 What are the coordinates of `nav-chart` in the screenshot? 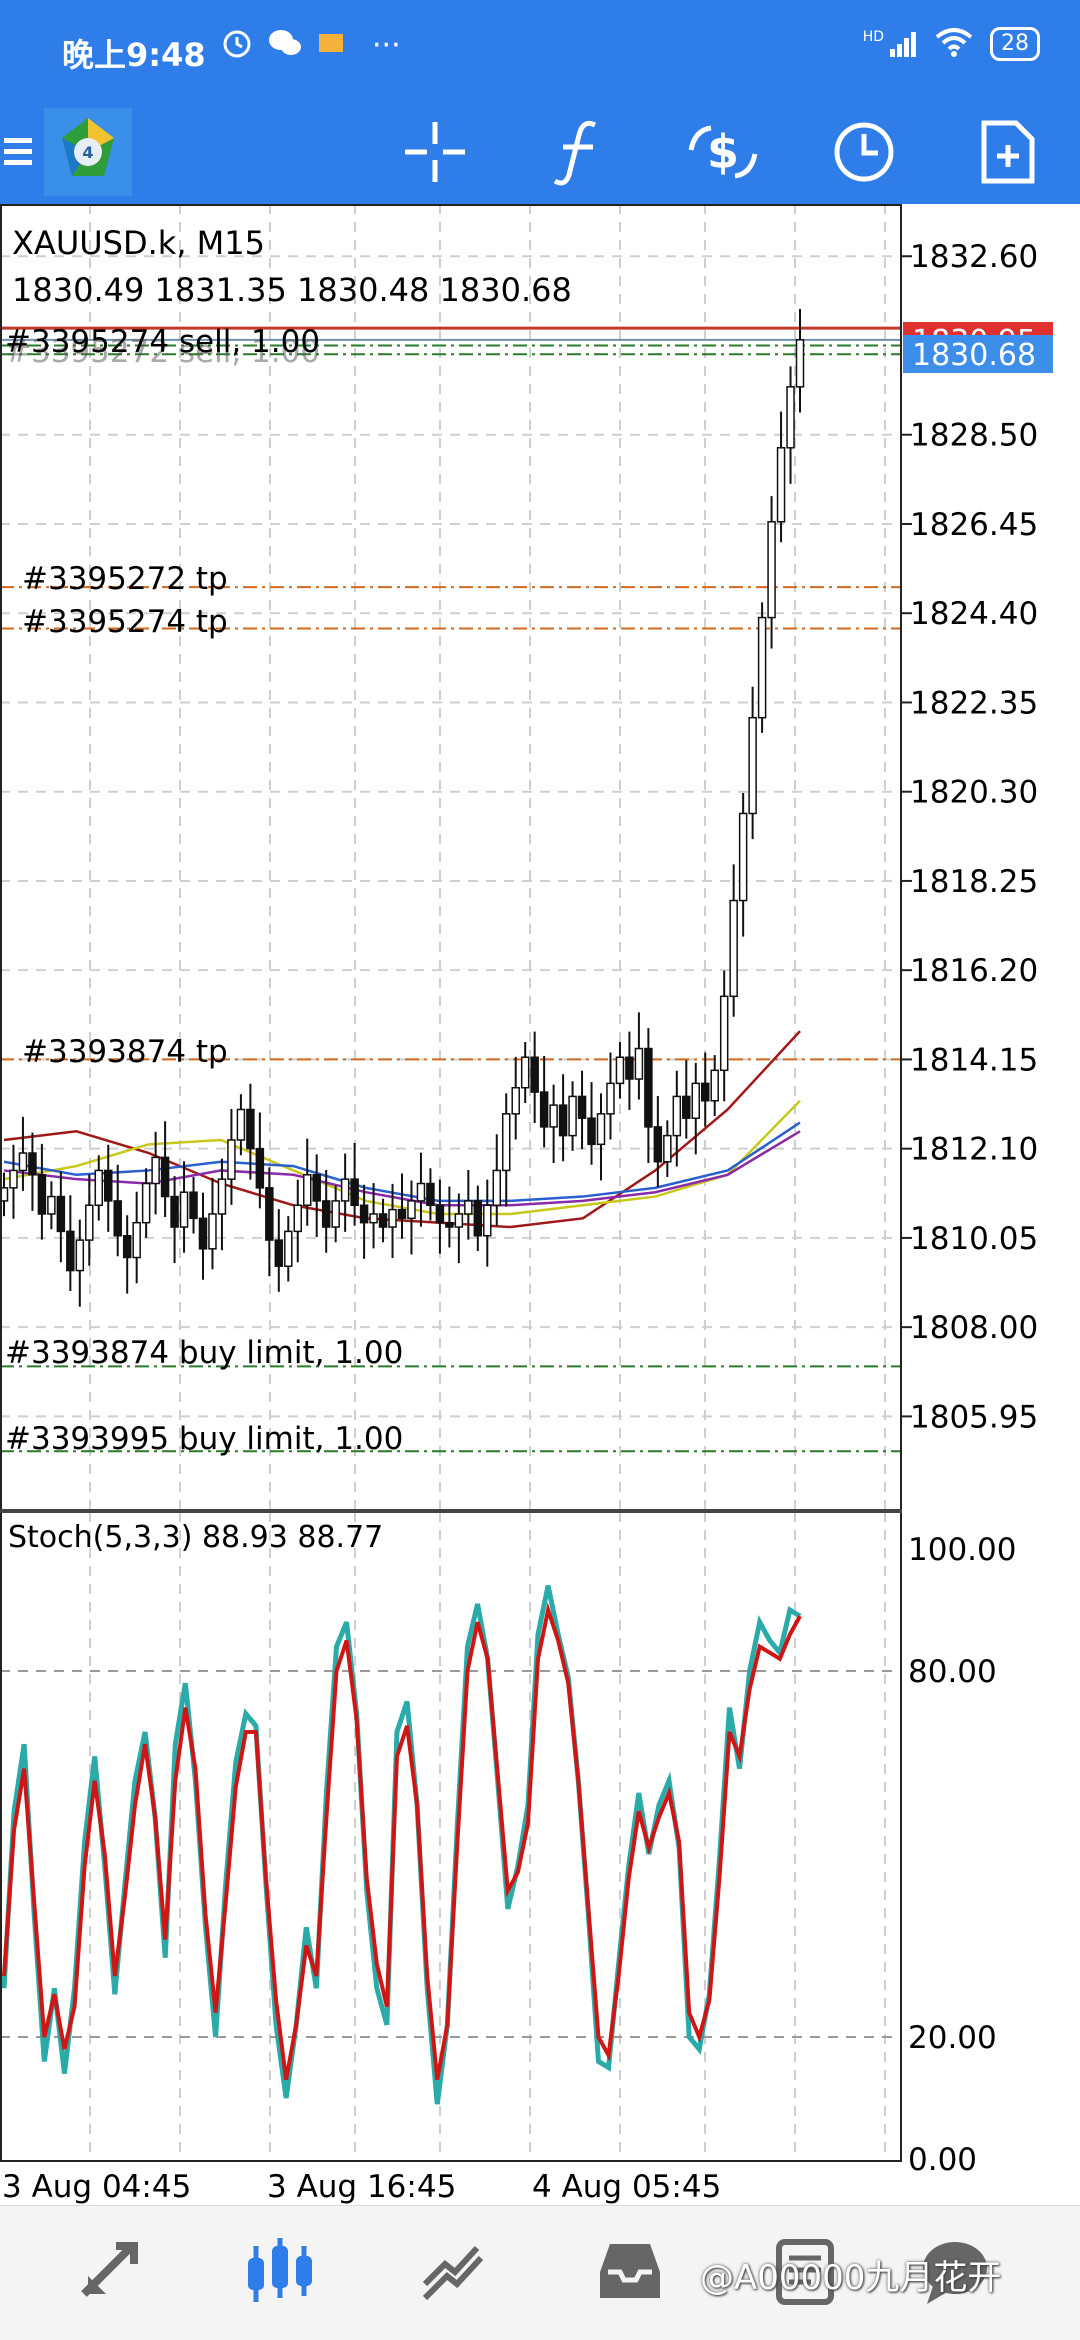 It's located at (280, 2272).